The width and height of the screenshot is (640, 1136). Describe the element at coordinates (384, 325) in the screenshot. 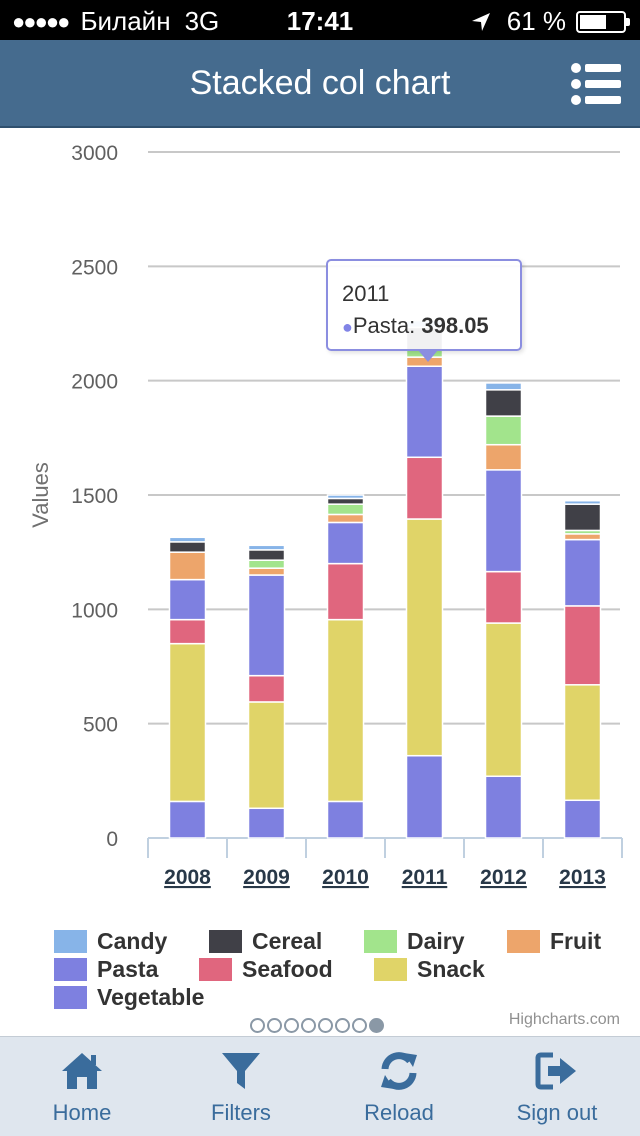

I see `tooltip-series-label: Pasta:` at that location.